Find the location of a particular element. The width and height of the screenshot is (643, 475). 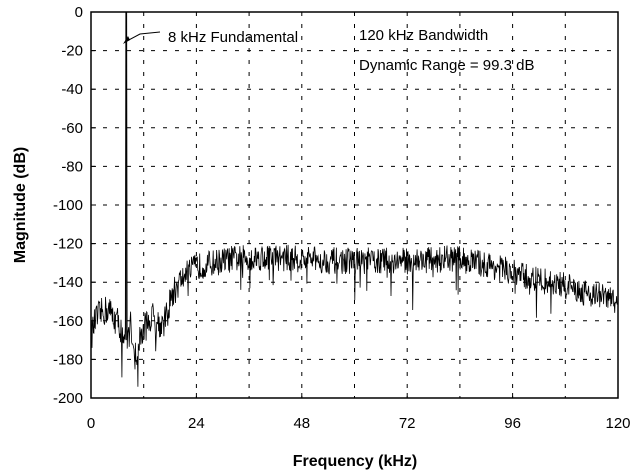

x-tick-labels: 0 24 48 72 96 120 is located at coordinates (359, 412).